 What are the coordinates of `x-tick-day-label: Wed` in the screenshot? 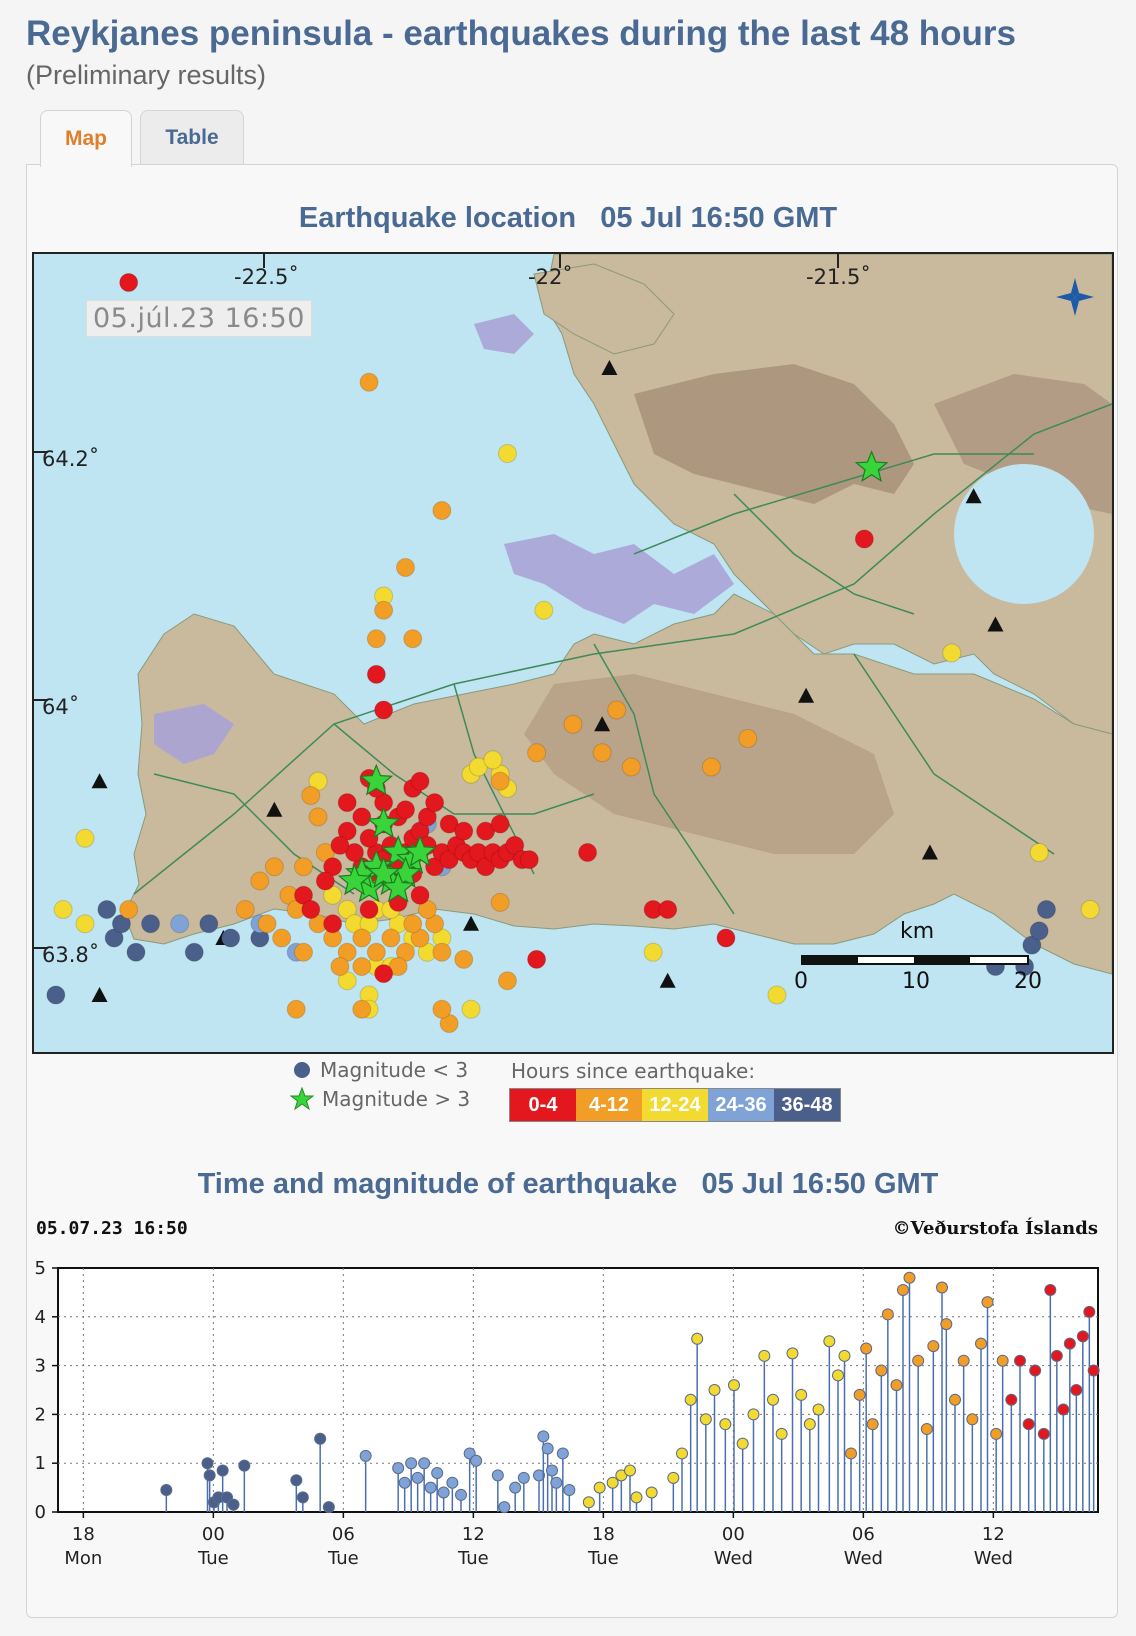 It's located at (733, 1558).